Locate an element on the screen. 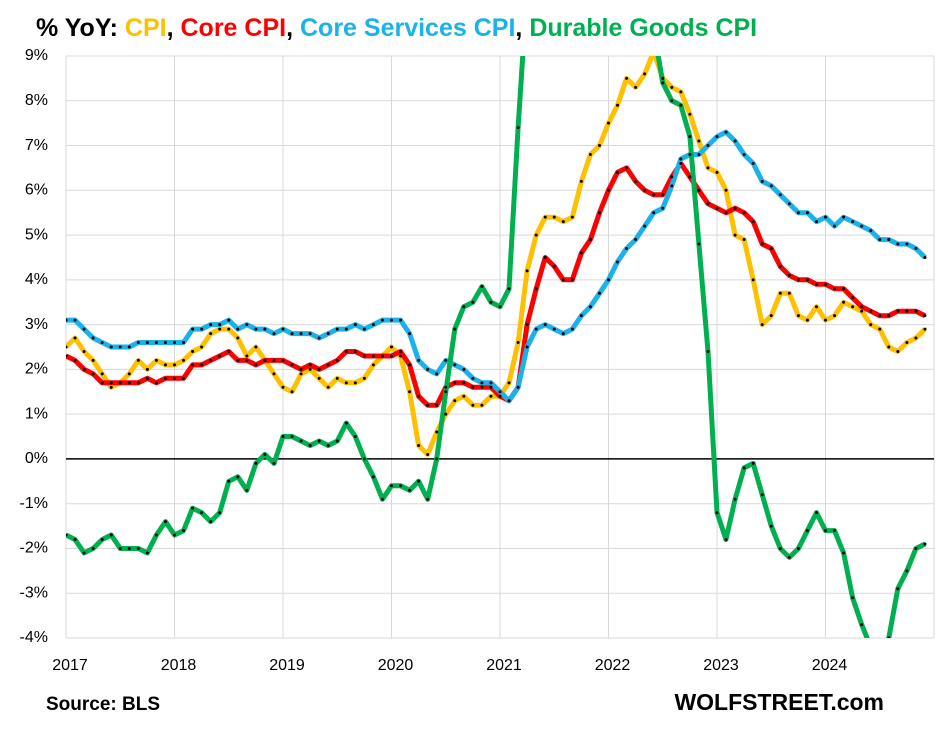  x-tick-label: 2024 is located at coordinates (830, 665).